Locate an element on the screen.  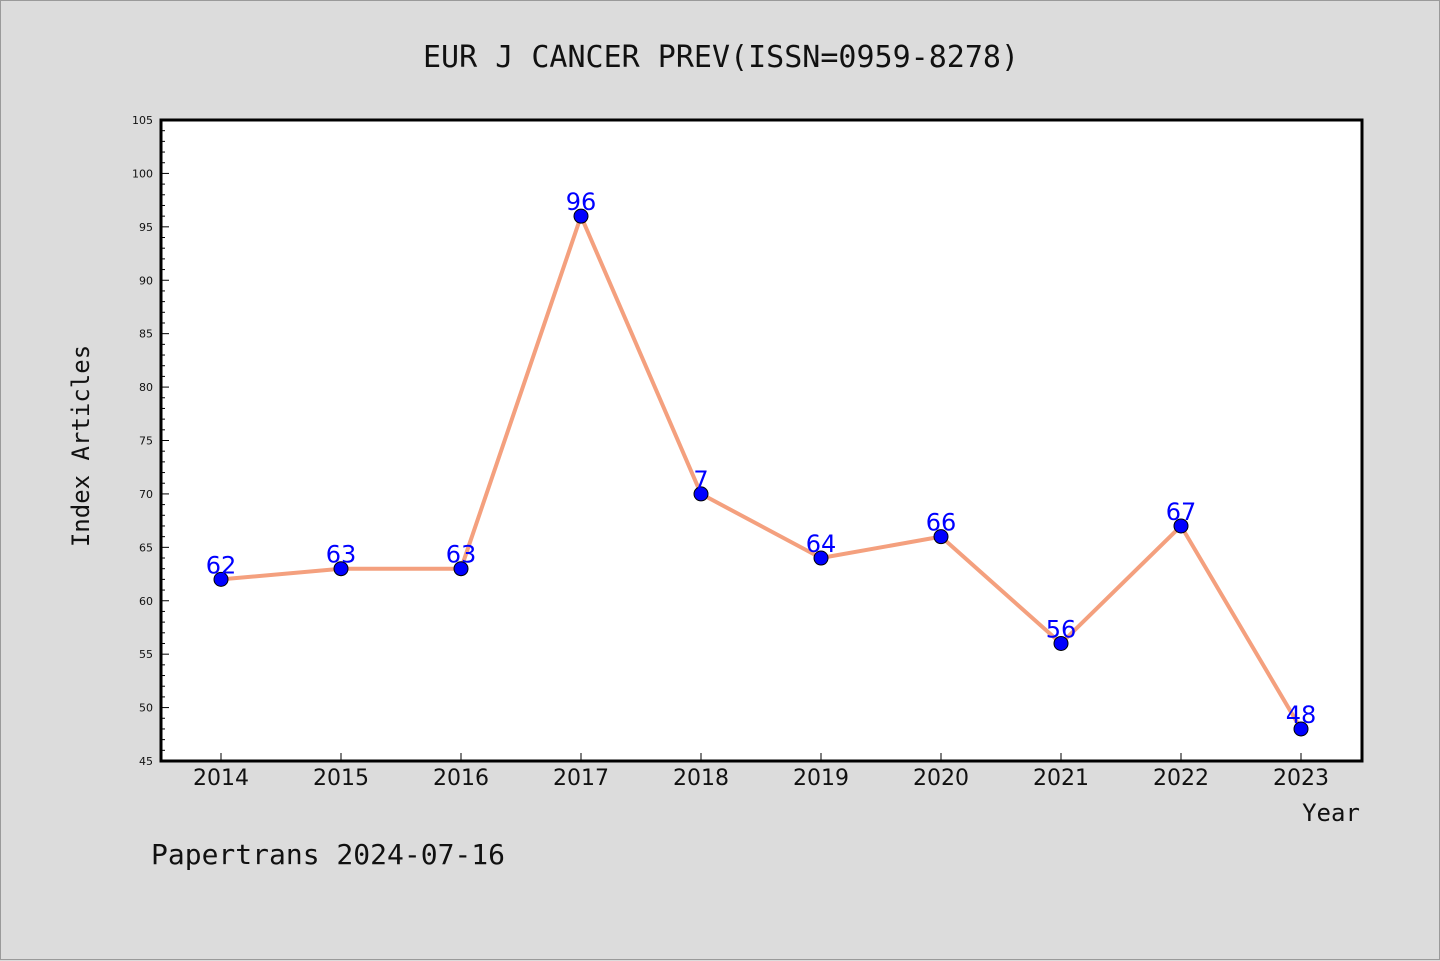
y-tick-label: 100 is located at coordinates (142, 173).